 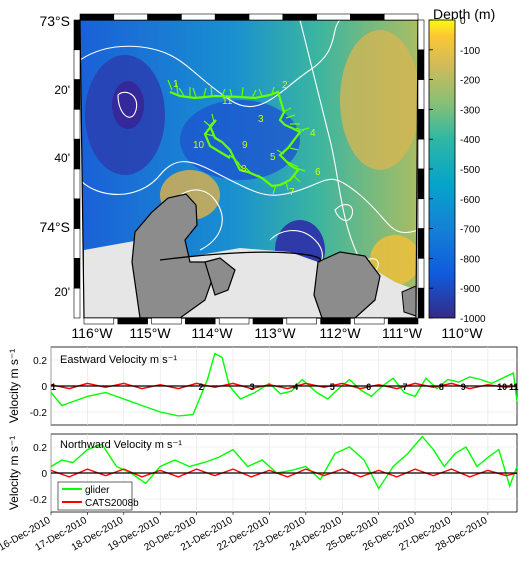 What do you see at coordinates (201, 387) in the screenshot?
I see `waypoint-marker-label: 2` at bounding box center [201, 387].